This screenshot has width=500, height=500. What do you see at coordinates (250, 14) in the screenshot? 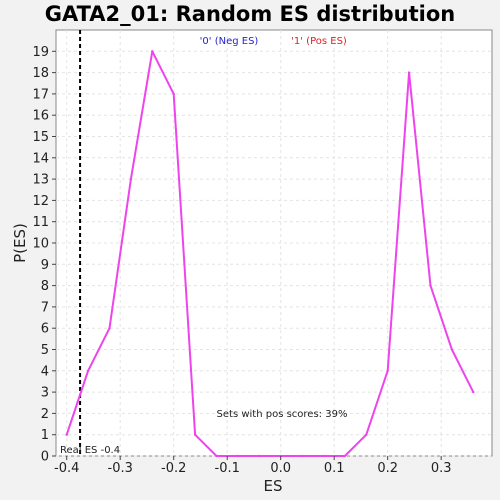
I see `chart-title: GATA2_01: Random ES distribution` at bounding box center [250, 14].